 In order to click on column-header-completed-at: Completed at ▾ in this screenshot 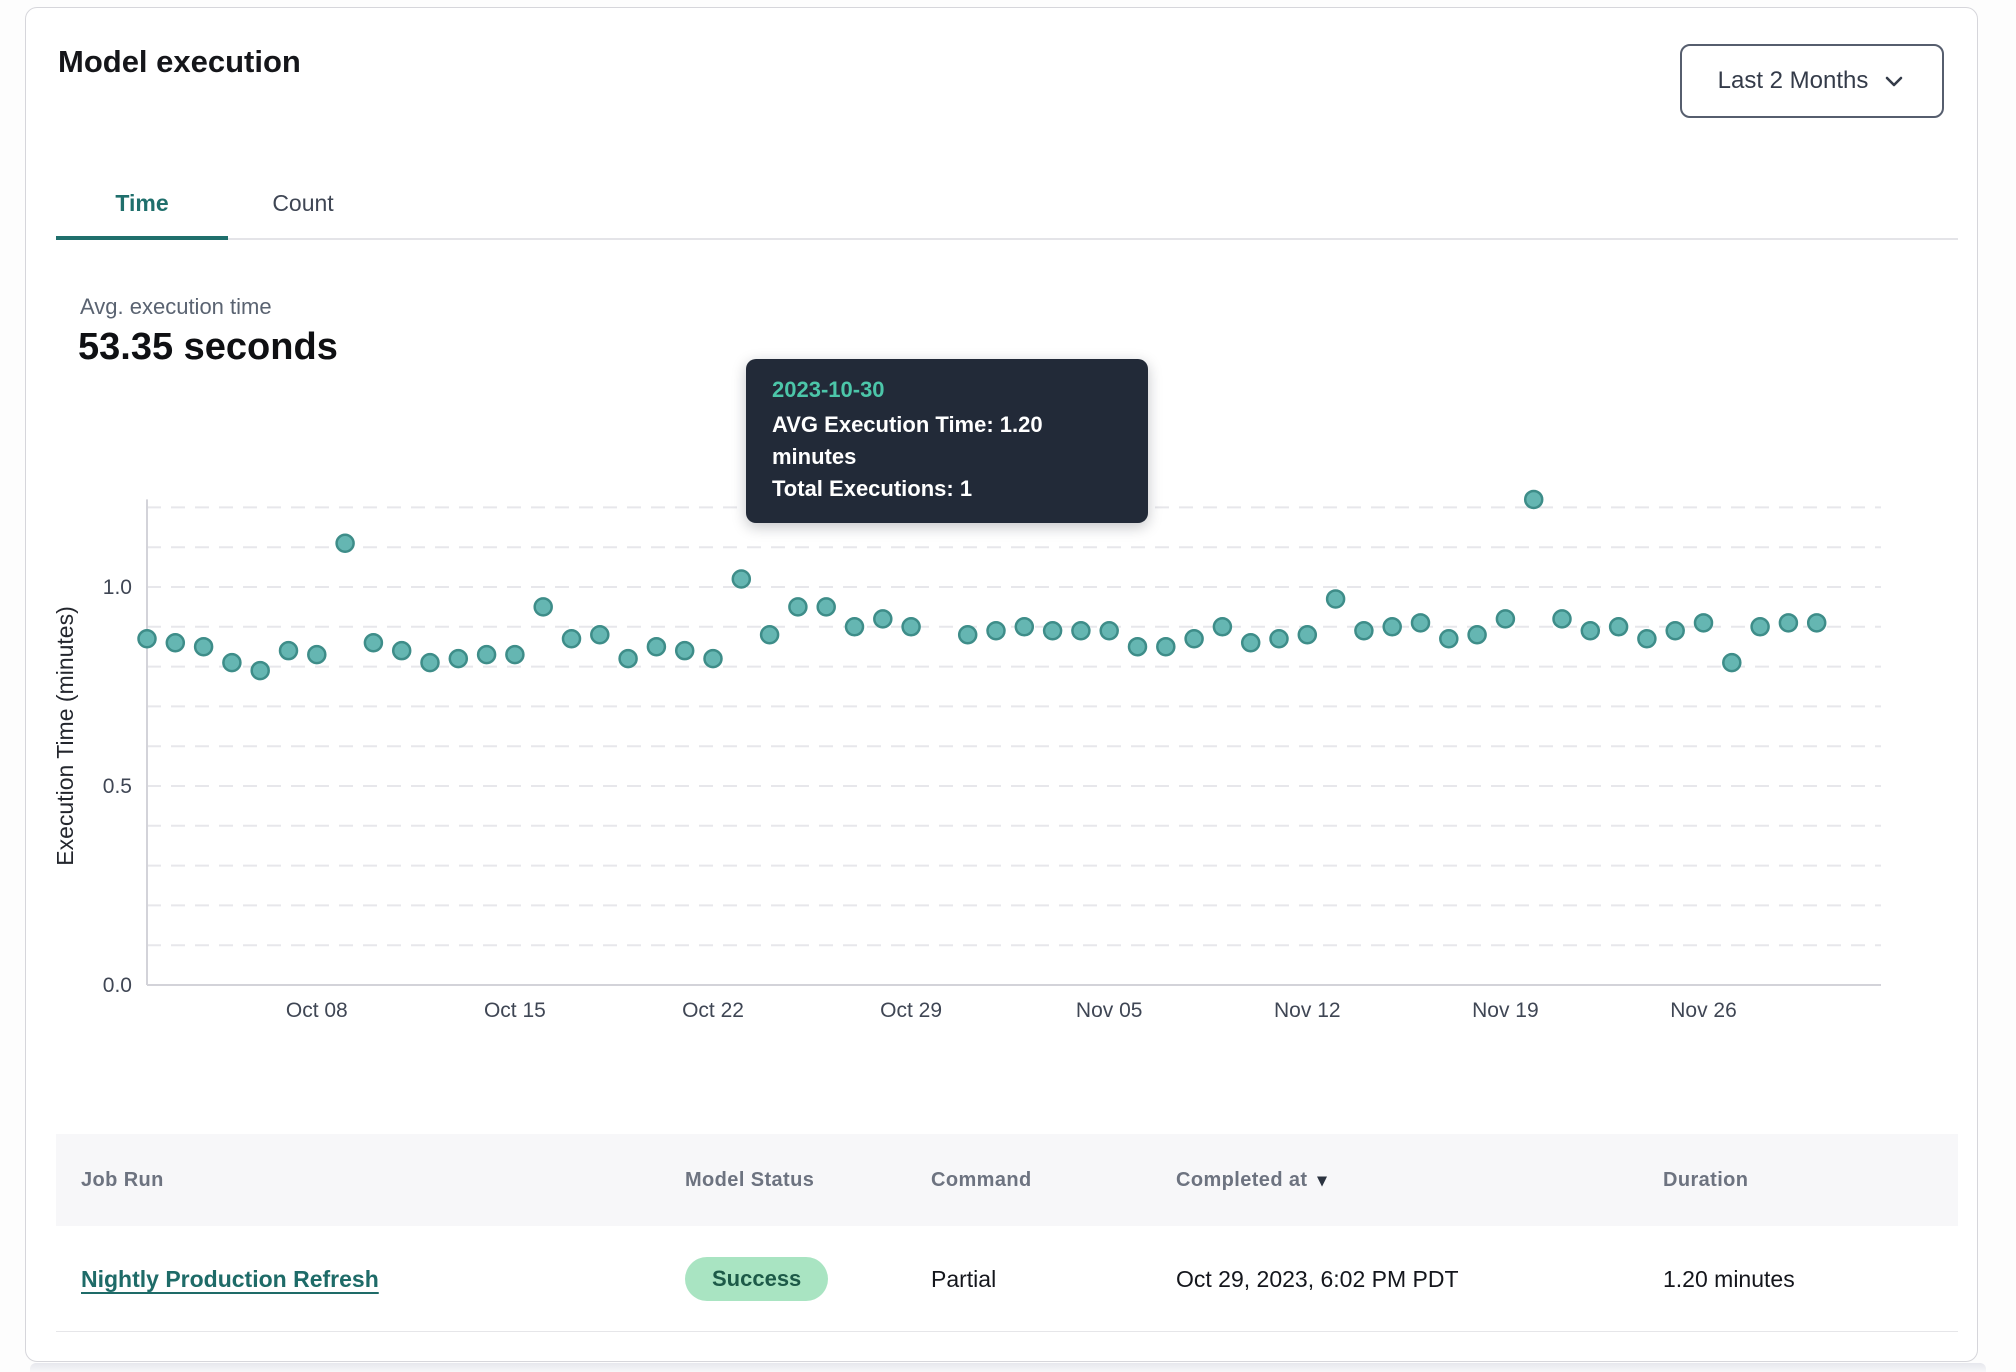, I will do `click(1251, 1179)`.